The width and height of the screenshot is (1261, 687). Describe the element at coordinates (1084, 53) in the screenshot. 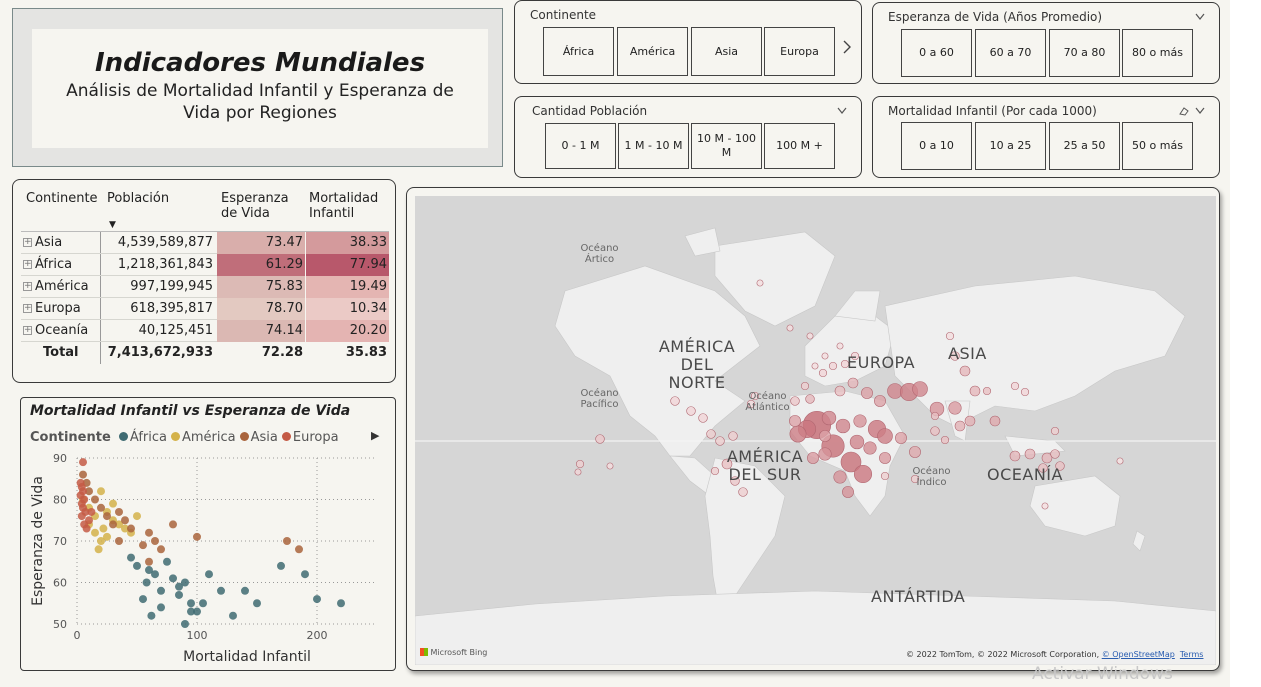

I see `slicer-option-70-80: 70 a 80` at that location.